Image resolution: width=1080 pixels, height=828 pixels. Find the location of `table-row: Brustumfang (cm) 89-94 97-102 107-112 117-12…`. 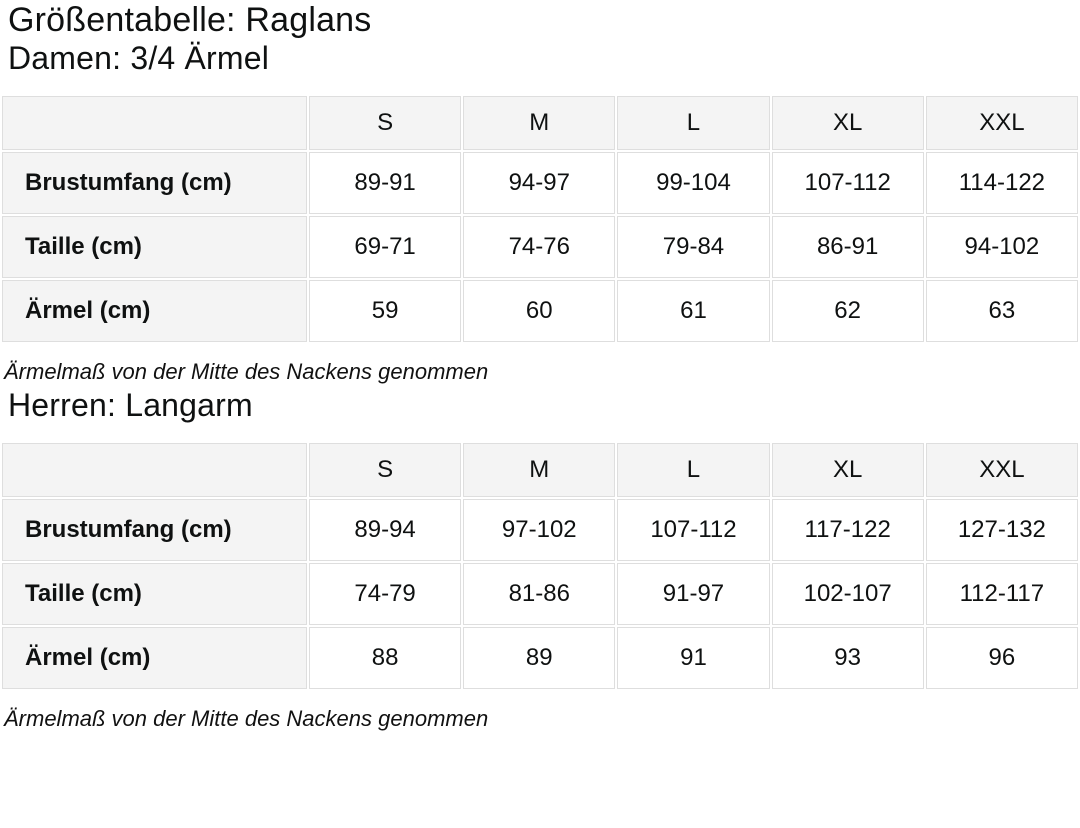

table-row: Brustumfang (cm) 89-94 97-102 107-112 117-12… is located at coordinates (540, 530).